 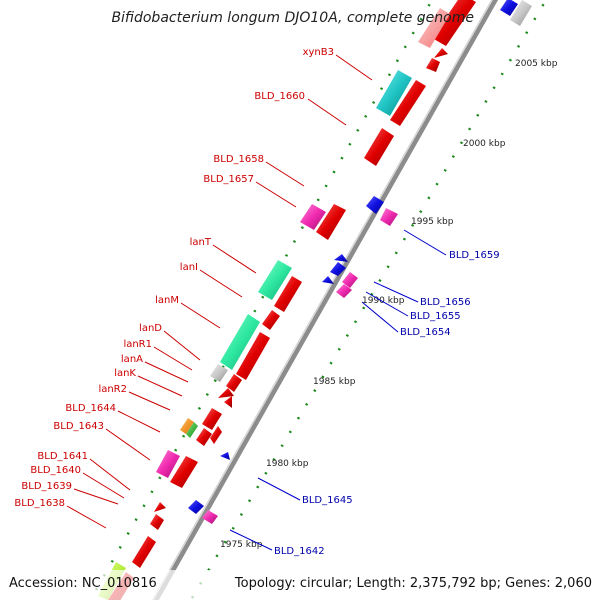 What do you see at coordinates (238, 159) in the screenshot?
I see `gene-label-BLD_1658: BLD_1658` at bounding box center [238, 159].